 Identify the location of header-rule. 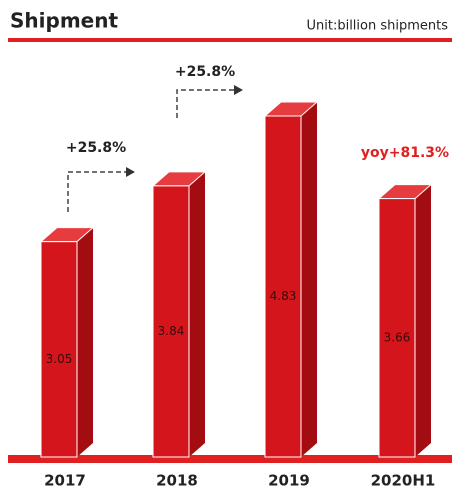
(230, 40).